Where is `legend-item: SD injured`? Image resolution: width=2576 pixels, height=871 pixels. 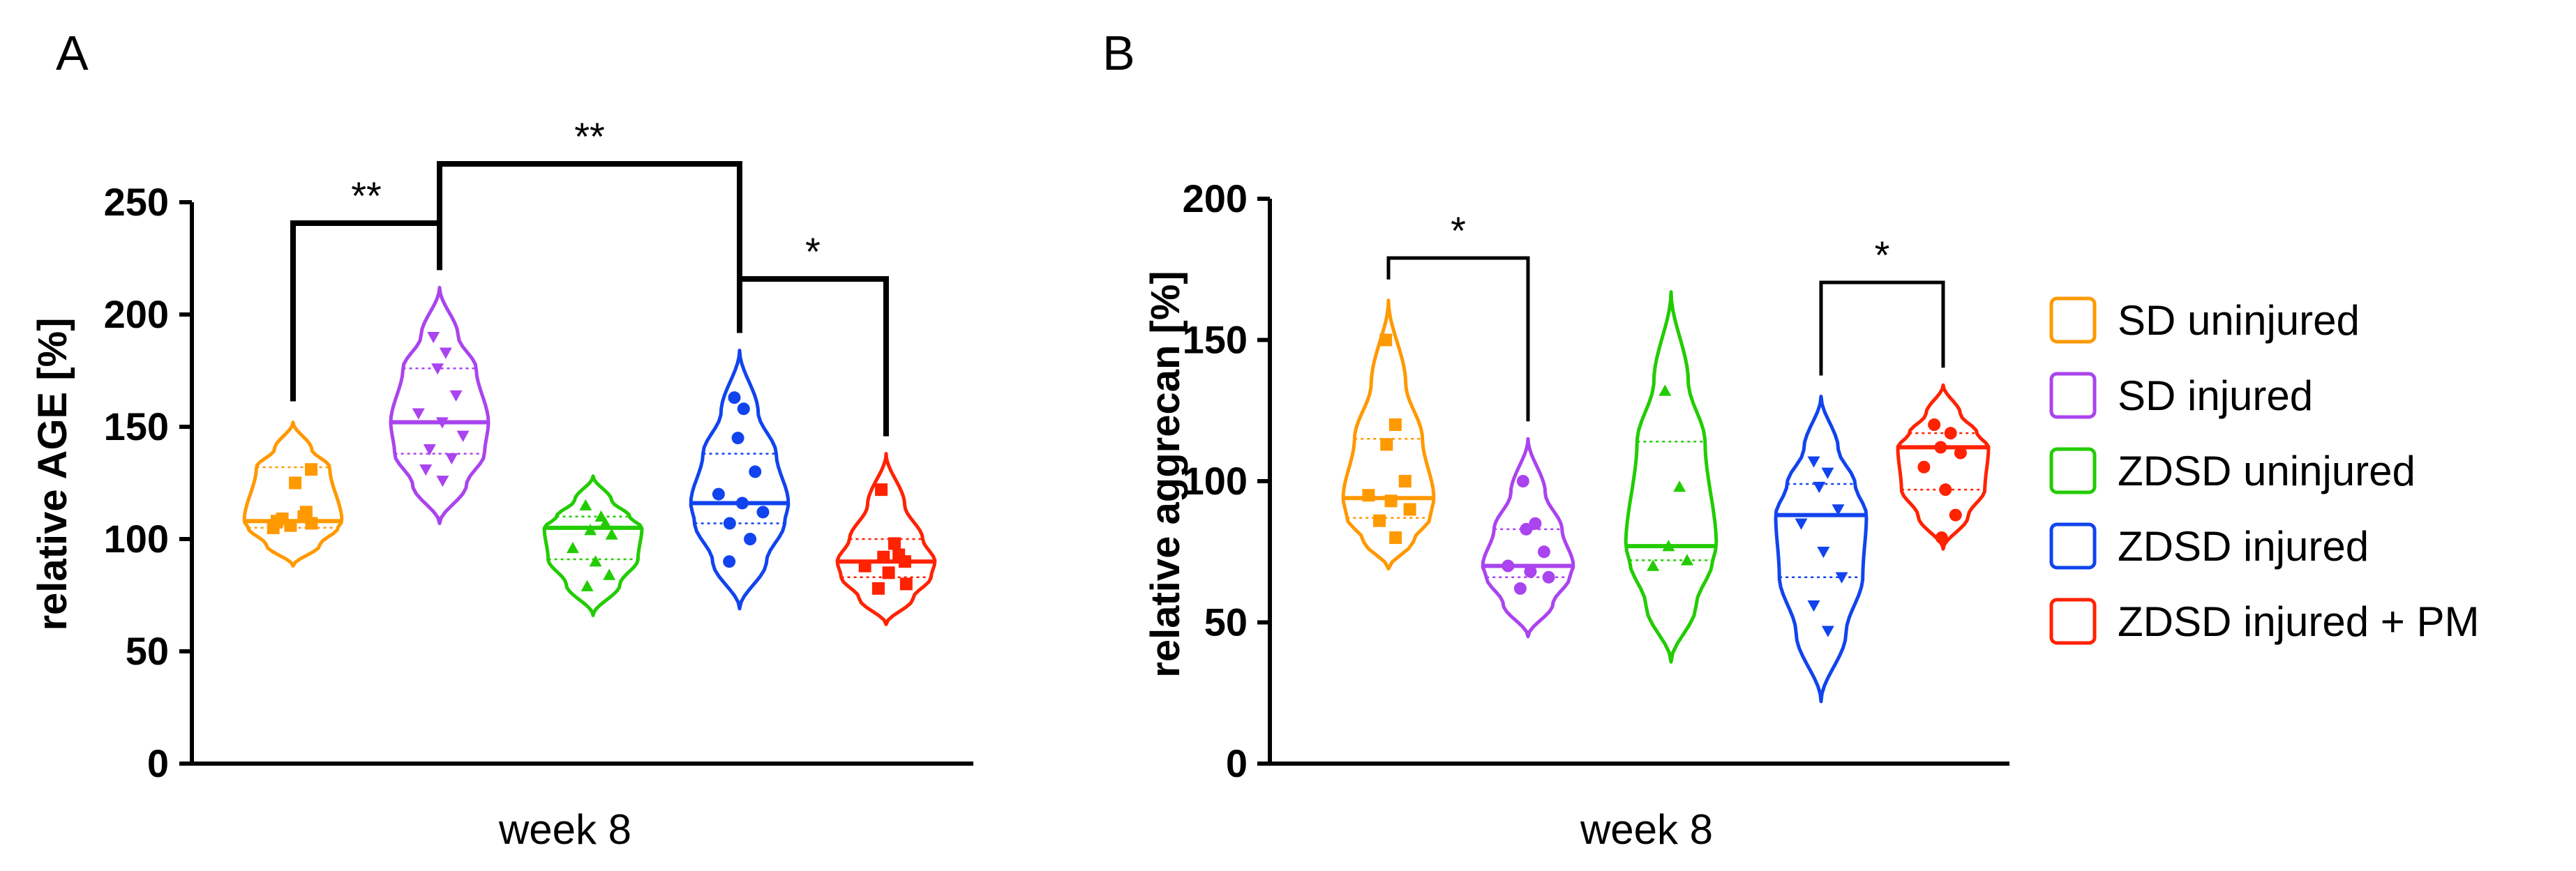
legend-item: SD injured is located at coordinates (2181, 396).